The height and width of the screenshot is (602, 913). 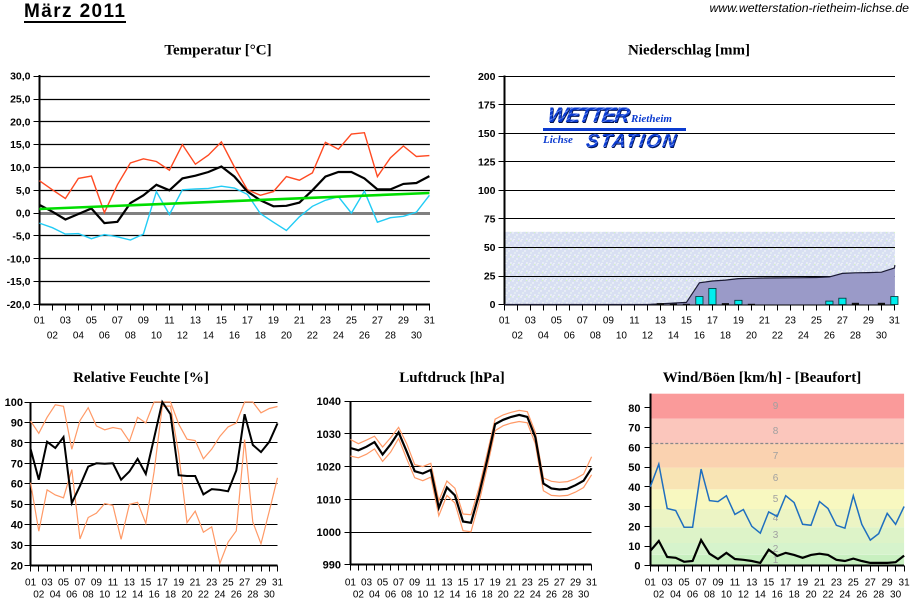 I want to click on svg-text: 1030, so click(x=329, y=435).